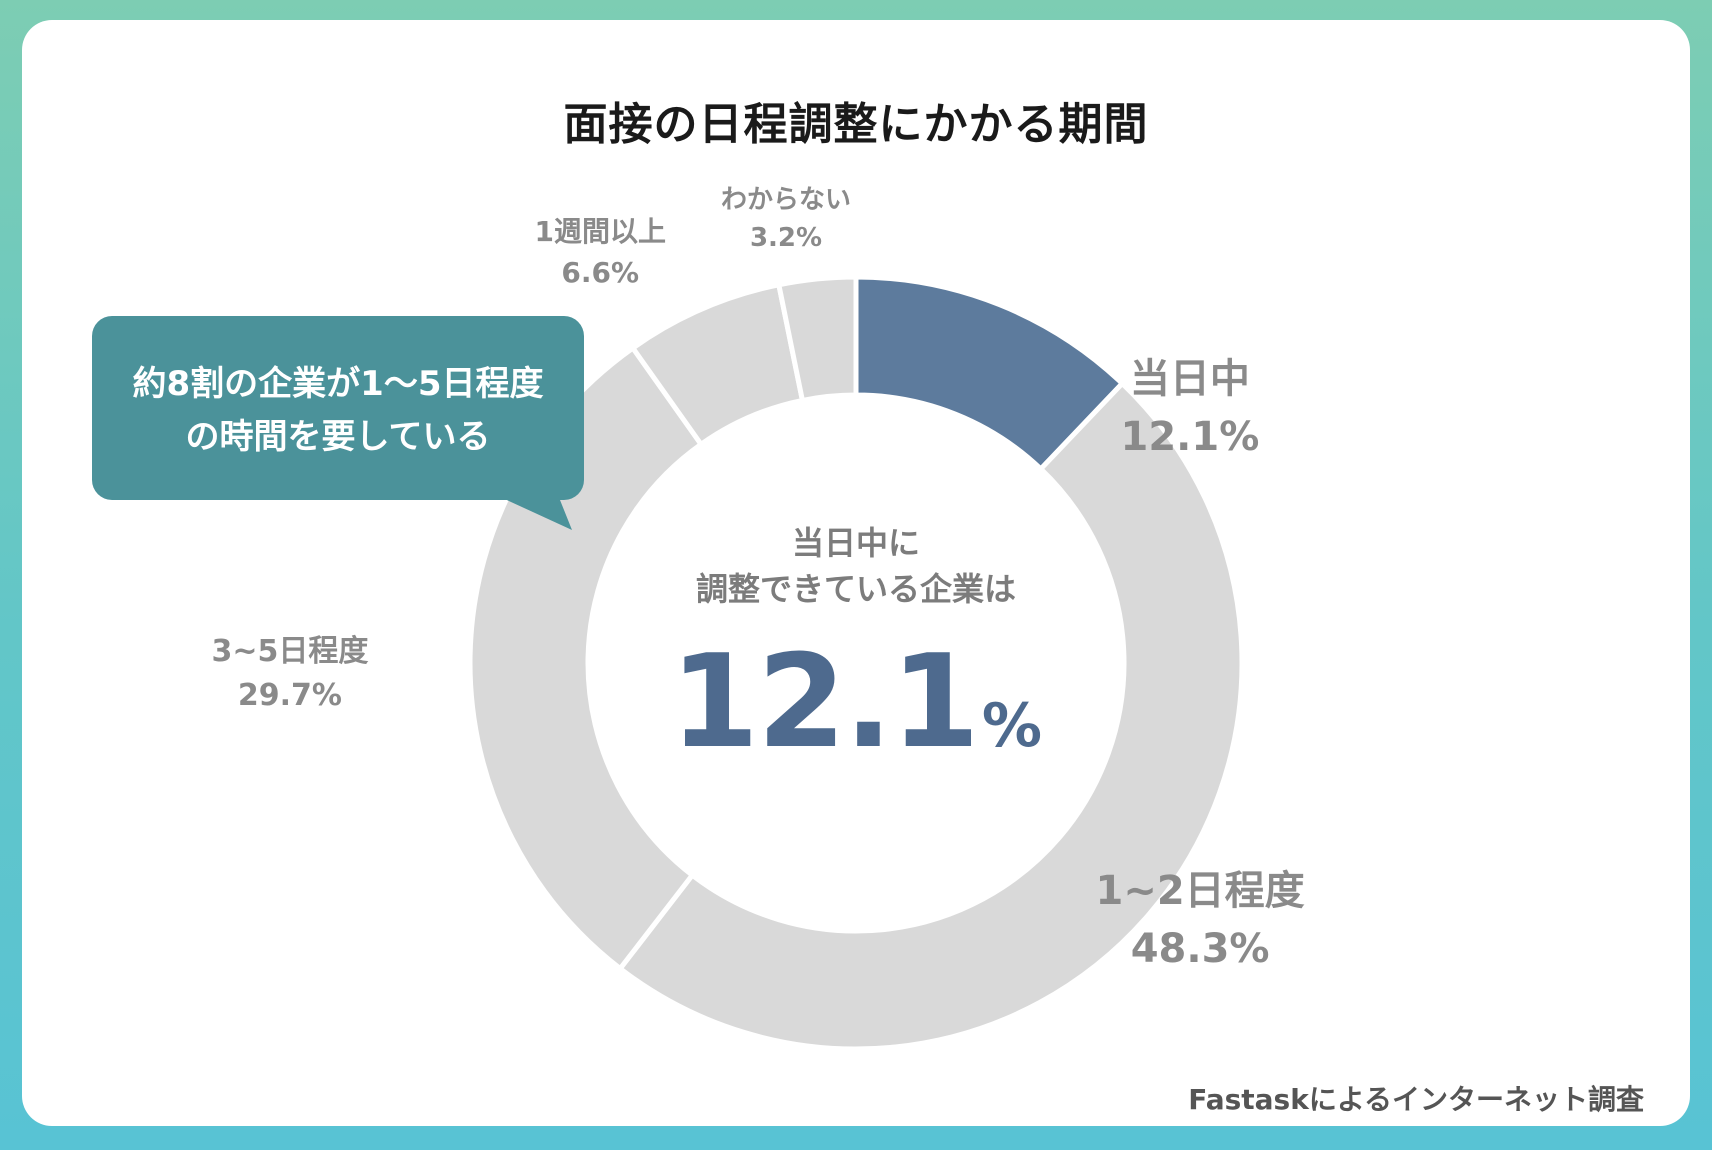  I want to click on slice-label-わからない: わからない 3.2%, so click(786, 219).